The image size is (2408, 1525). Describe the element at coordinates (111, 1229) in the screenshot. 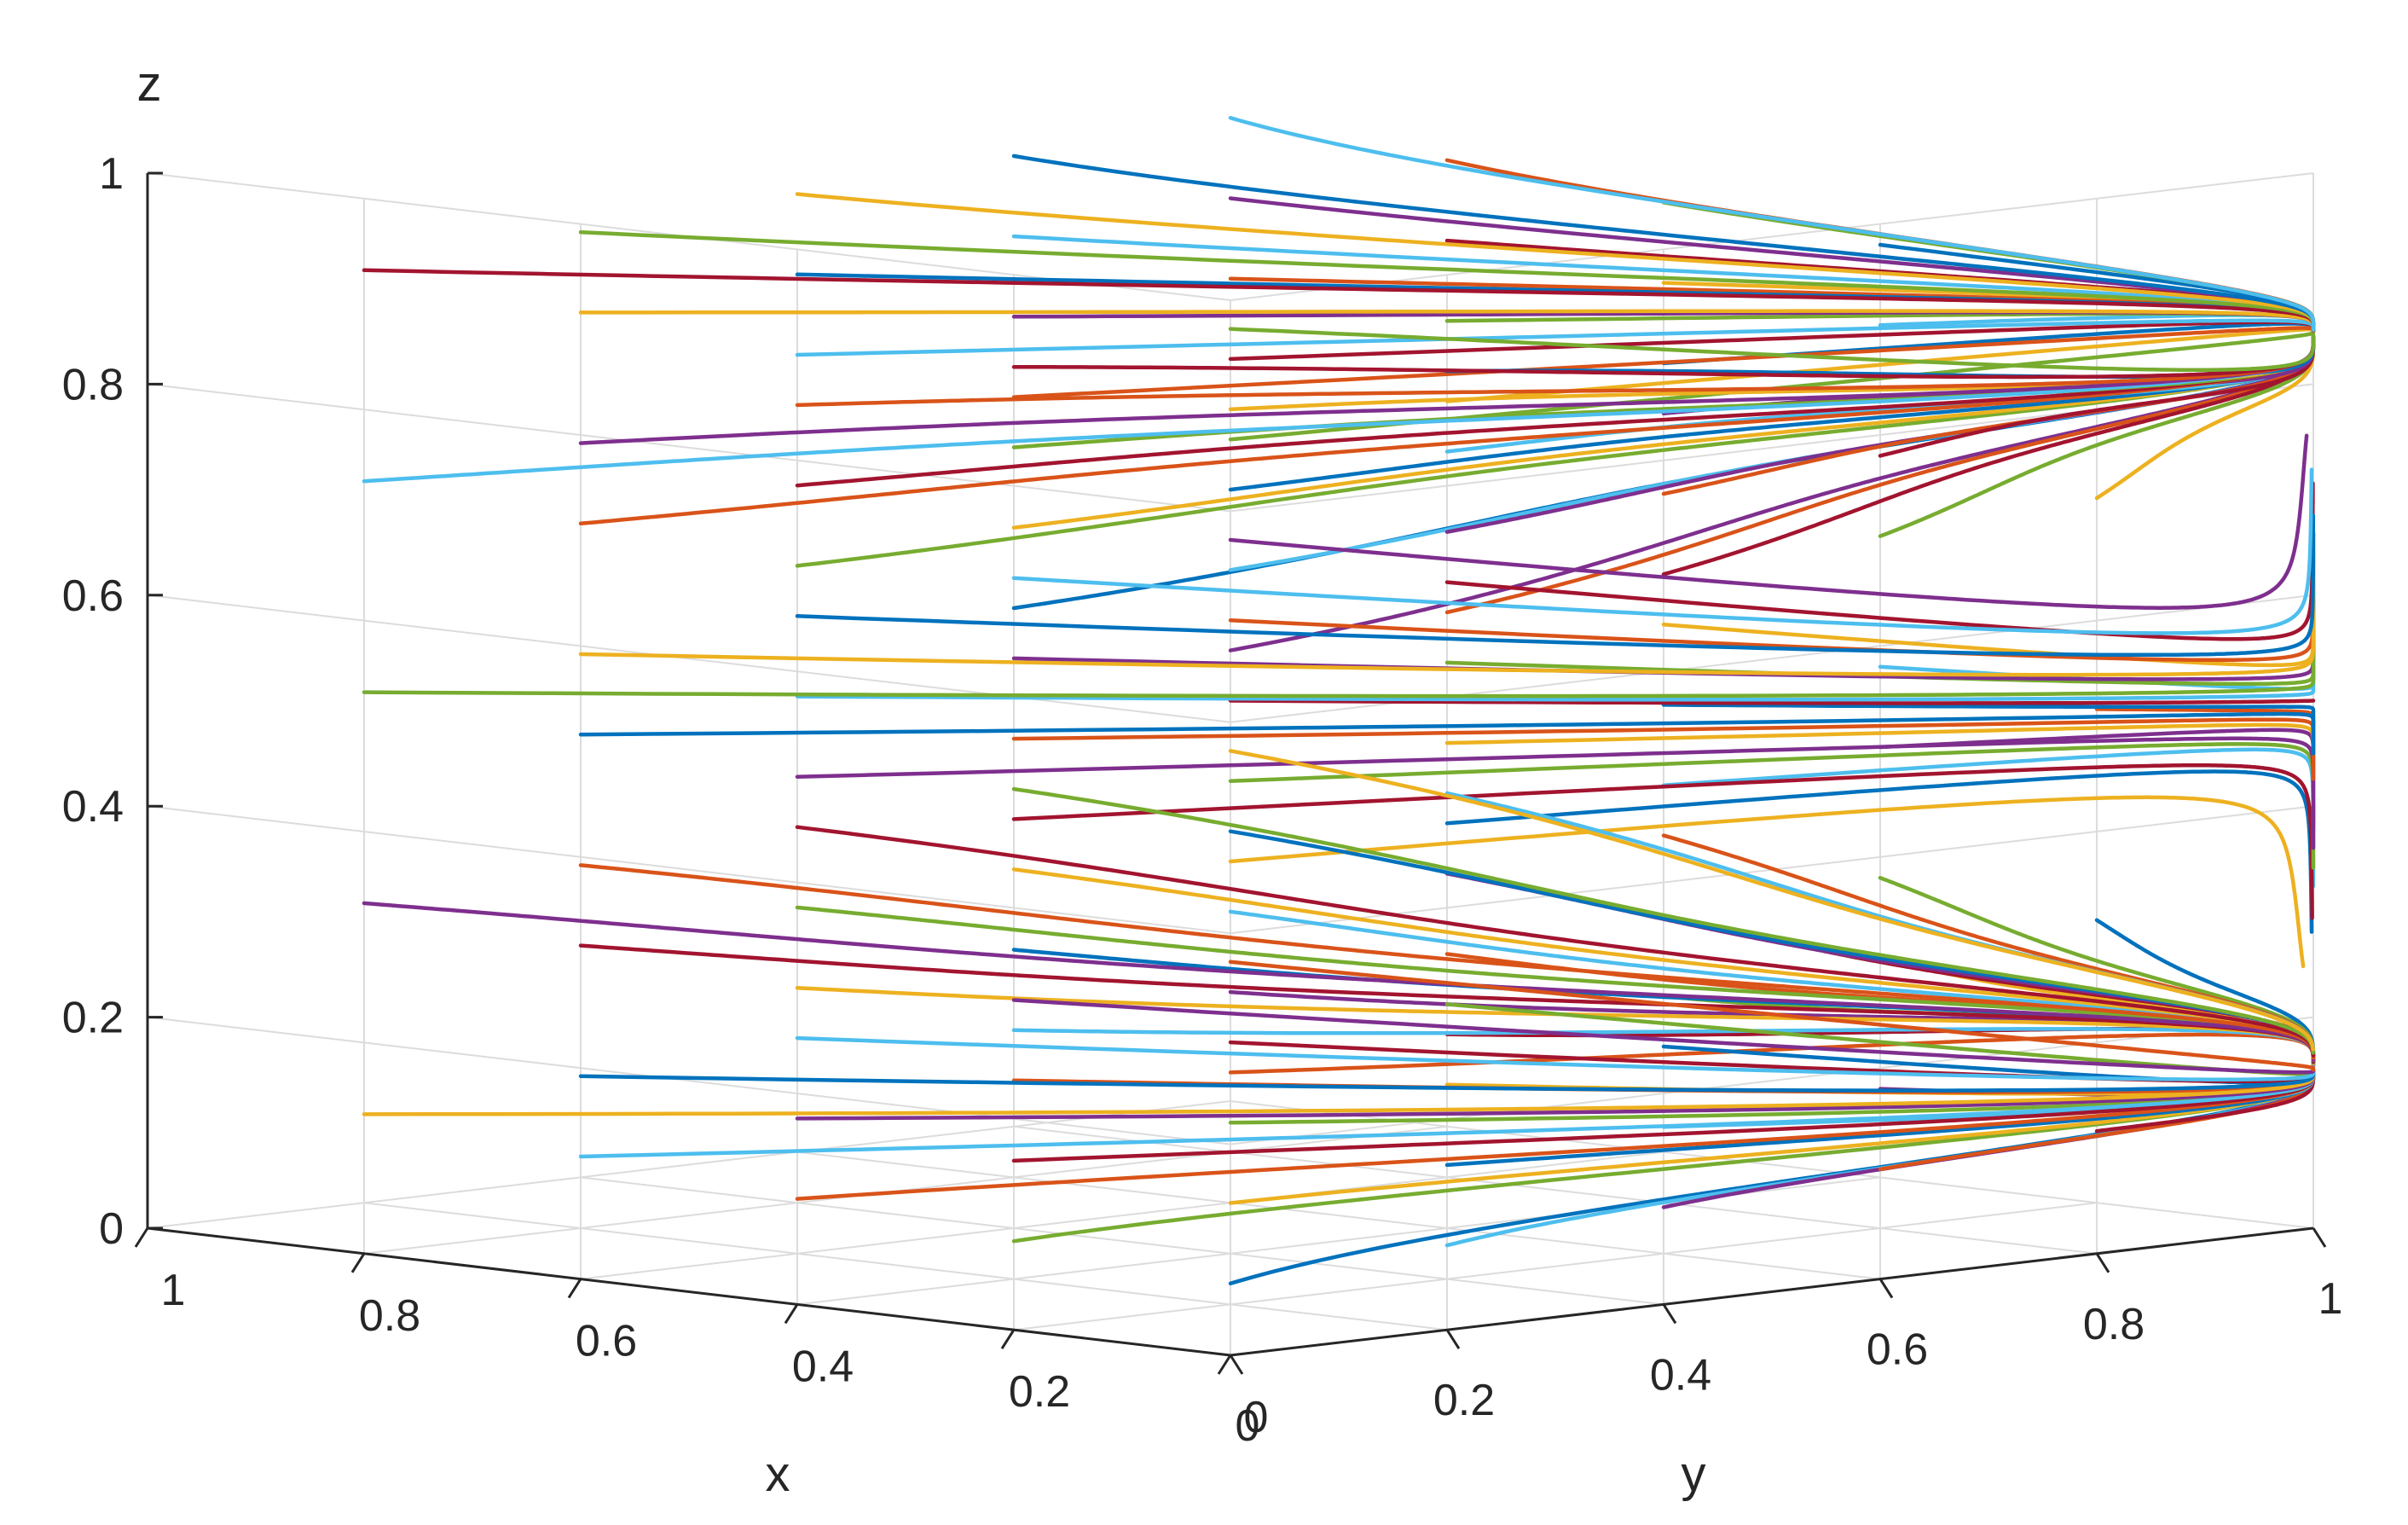

I see `z-tick-label-0: 0` at that location.